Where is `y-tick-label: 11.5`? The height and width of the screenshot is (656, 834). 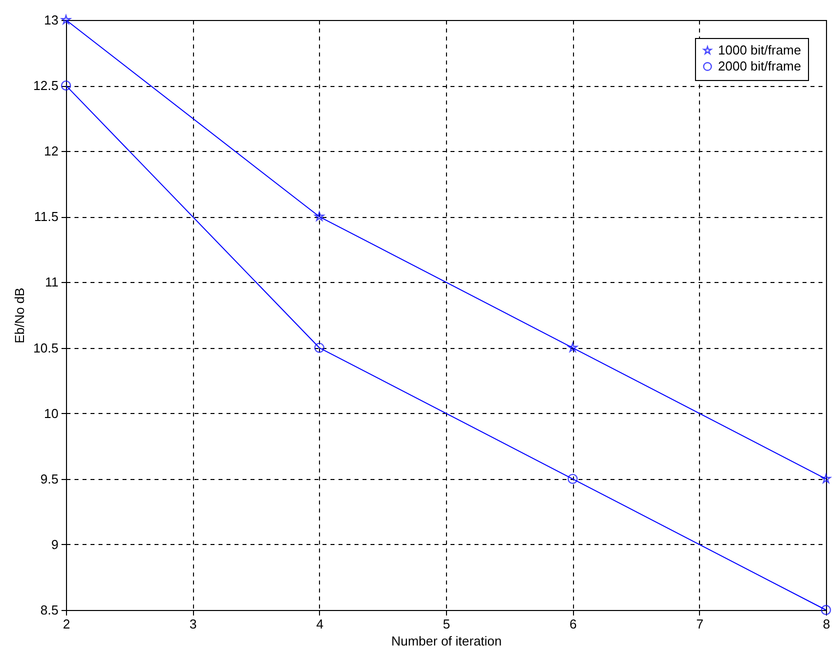 y-tick-label: 11.5 is located at coordinates (46, 216).